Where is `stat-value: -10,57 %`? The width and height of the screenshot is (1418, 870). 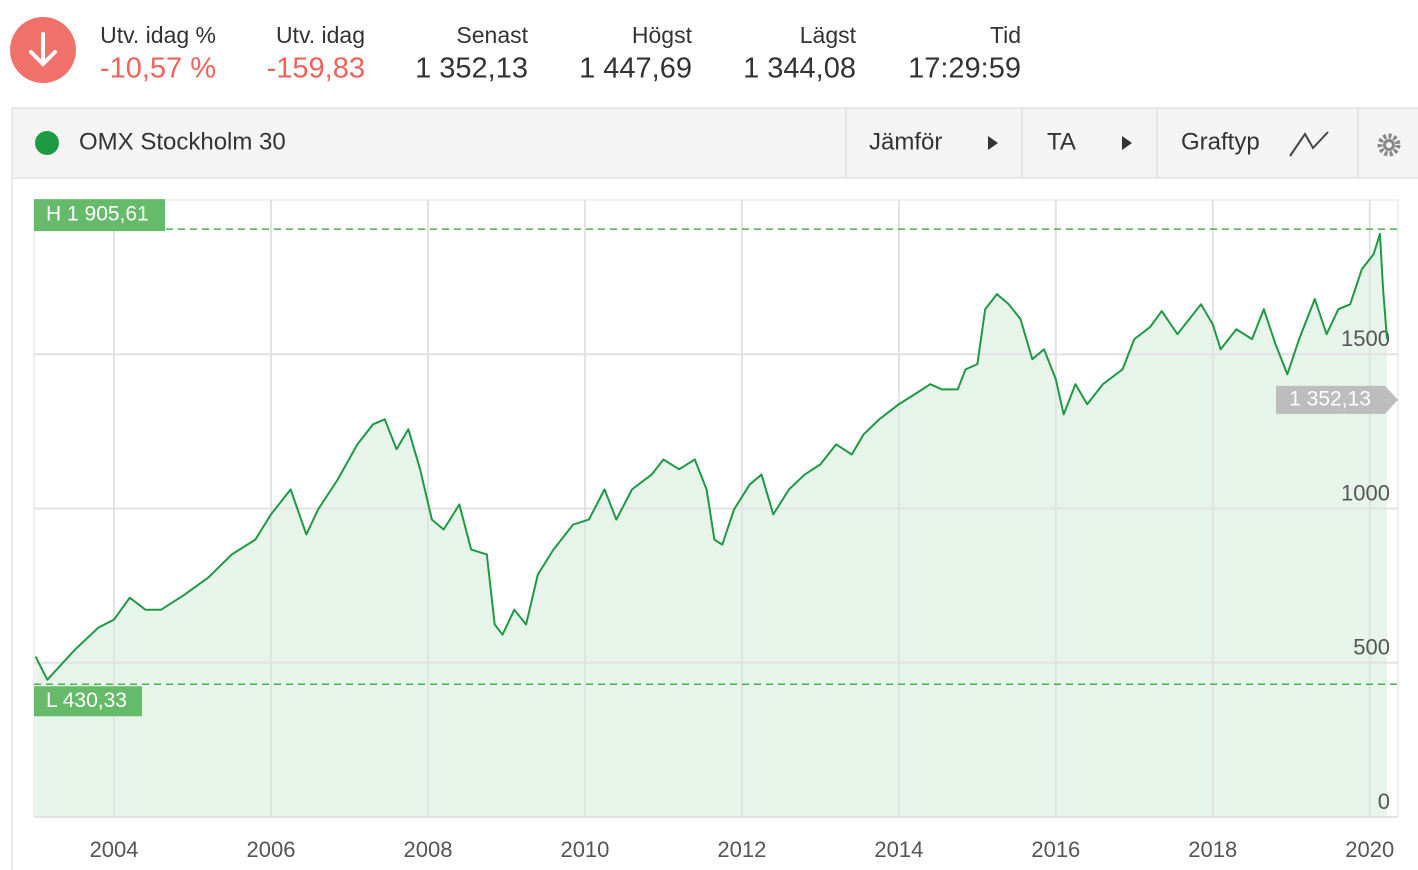 stat-value: -10,57 % is located at coordinates (158, 69).